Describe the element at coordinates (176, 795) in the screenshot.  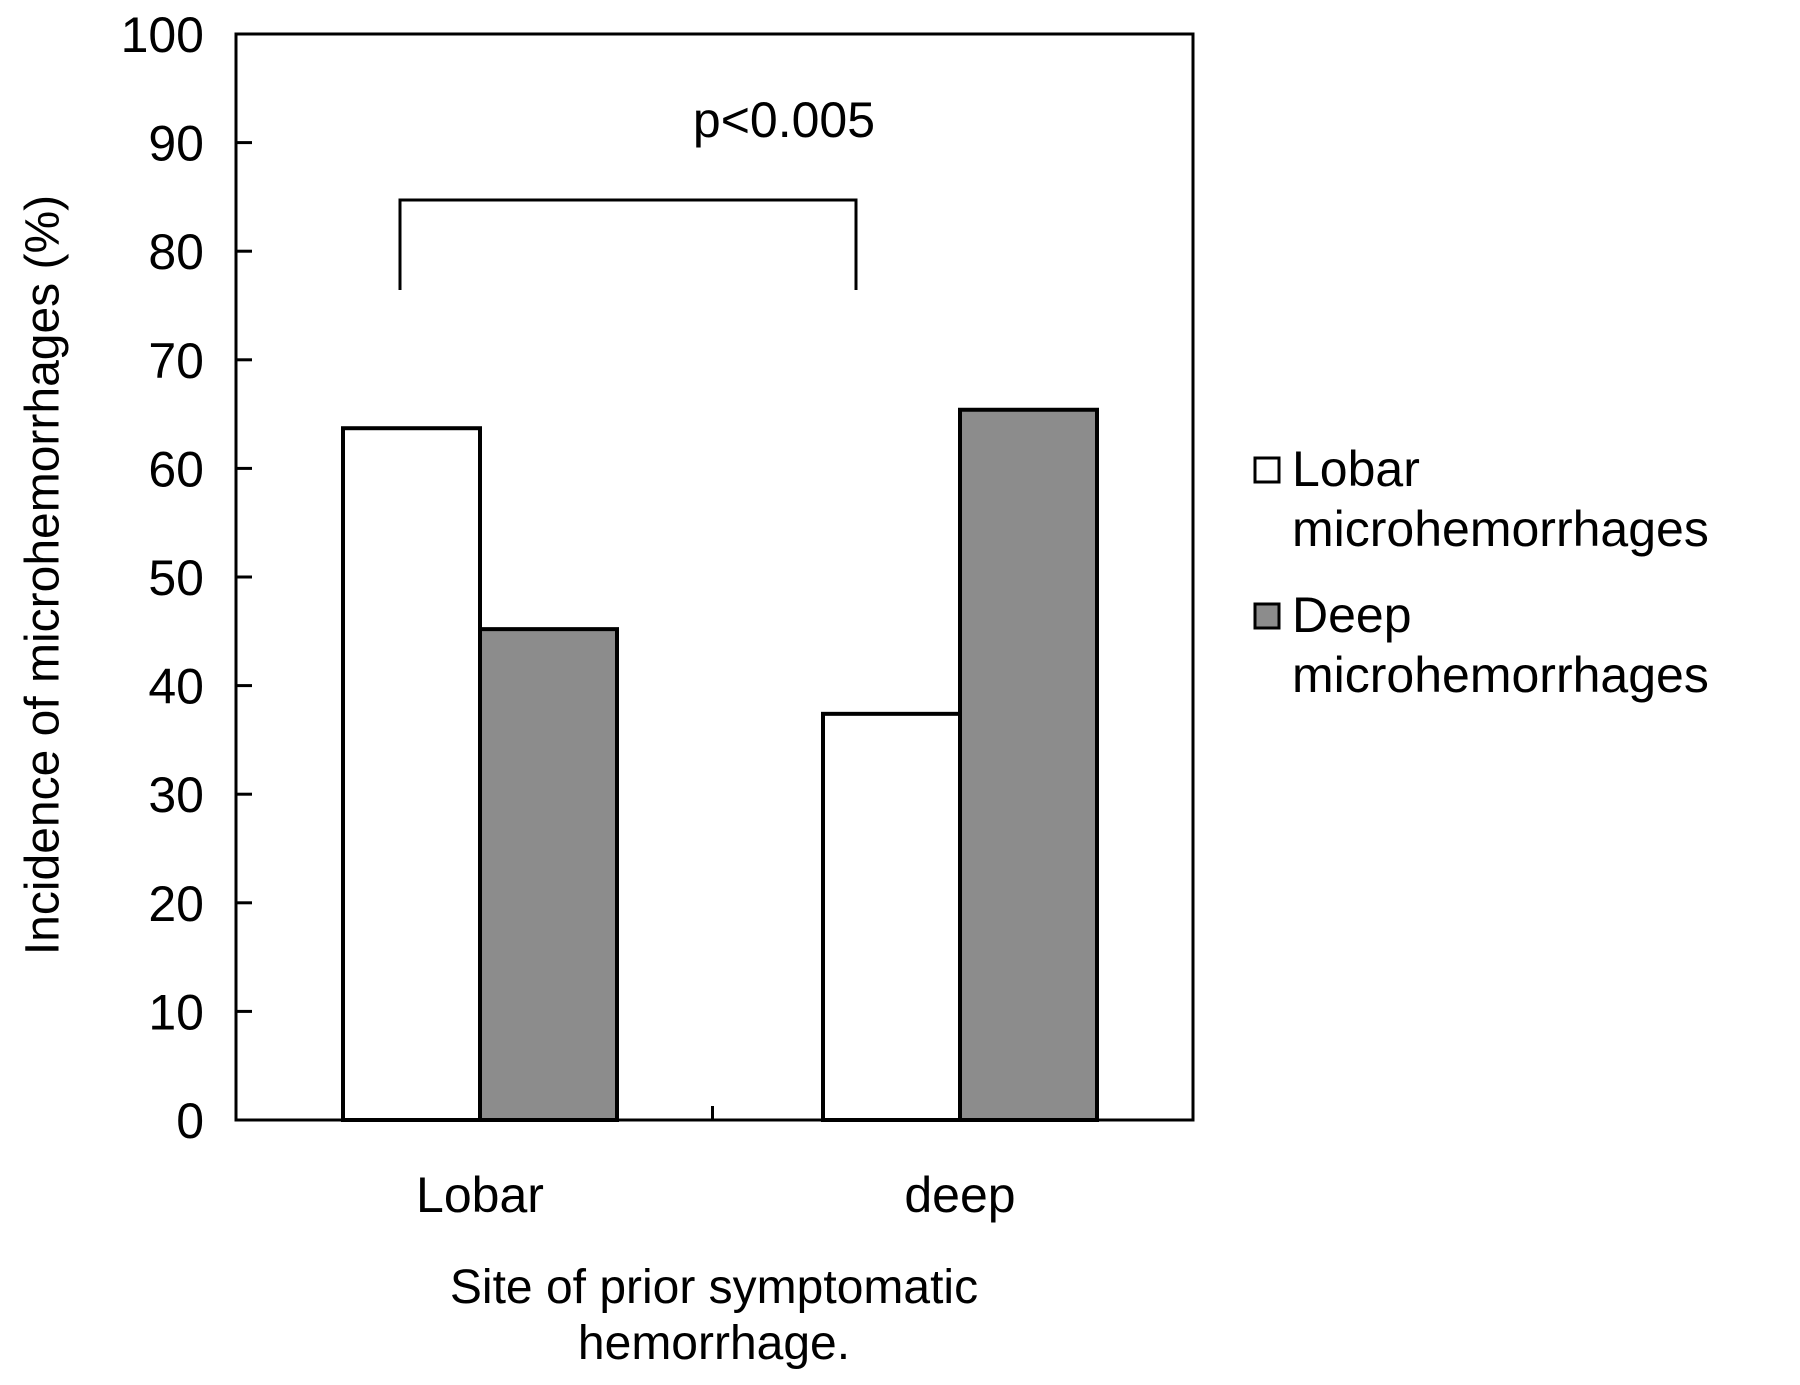
I see `y-tick-label: 30` at that location.